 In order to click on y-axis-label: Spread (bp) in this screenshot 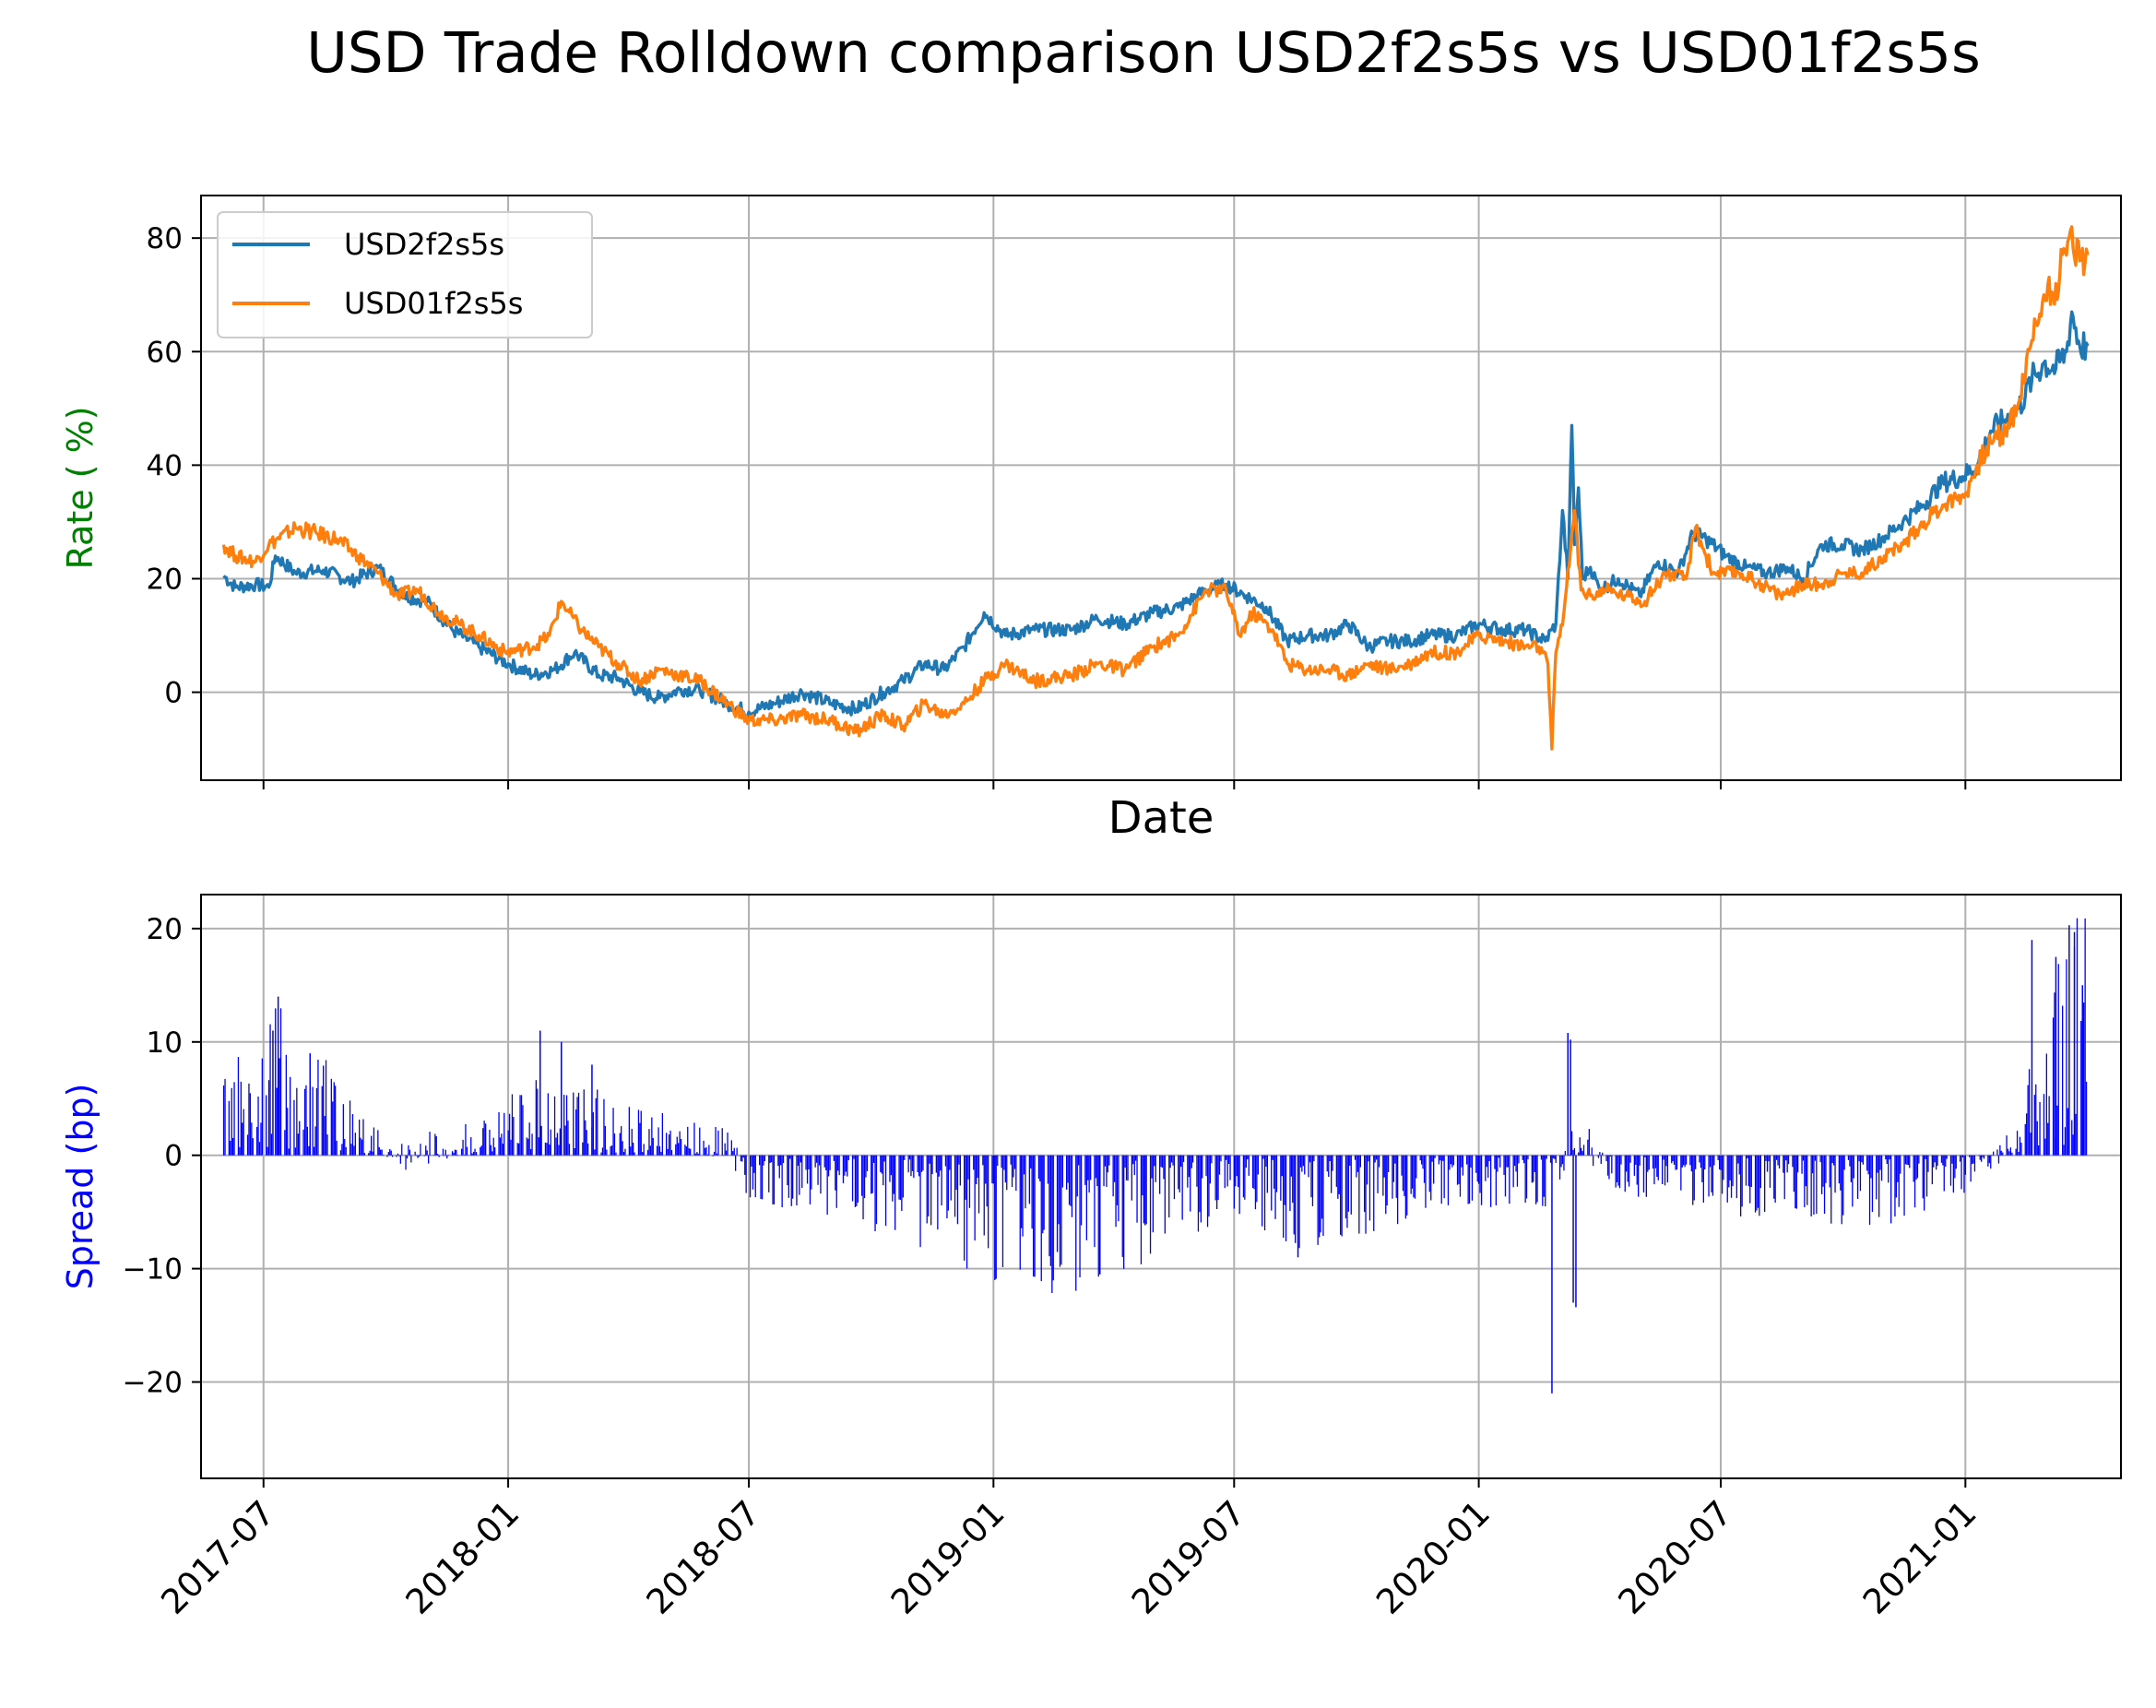, I will do `click(80, 1187)`.